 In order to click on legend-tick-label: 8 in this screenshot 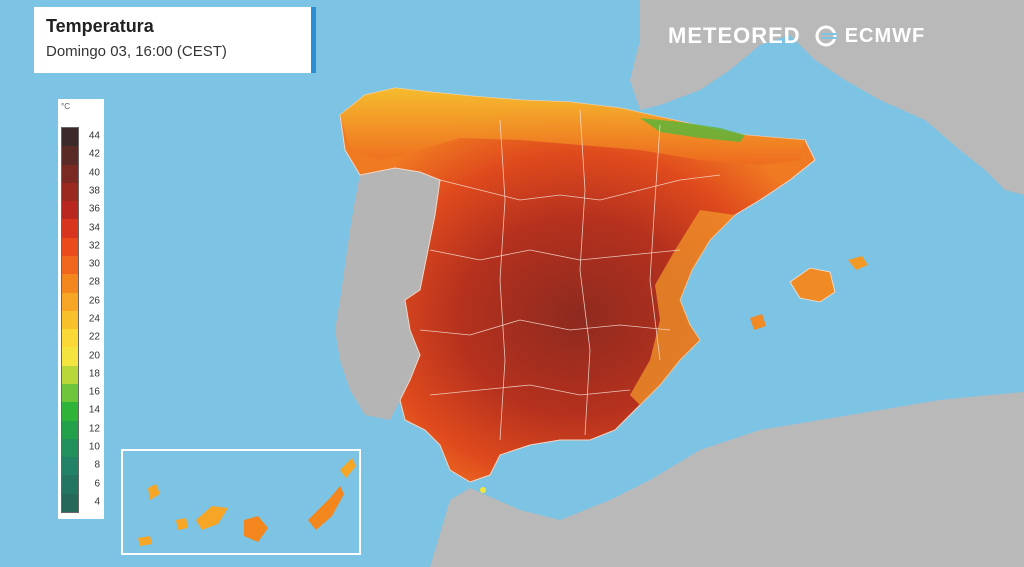, I will do `click(97, 465)`.